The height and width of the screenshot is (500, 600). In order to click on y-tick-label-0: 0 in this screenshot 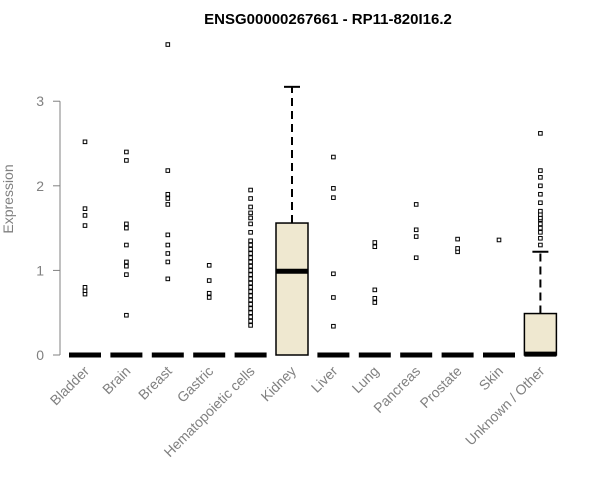, I will do `click(40, 355)`.